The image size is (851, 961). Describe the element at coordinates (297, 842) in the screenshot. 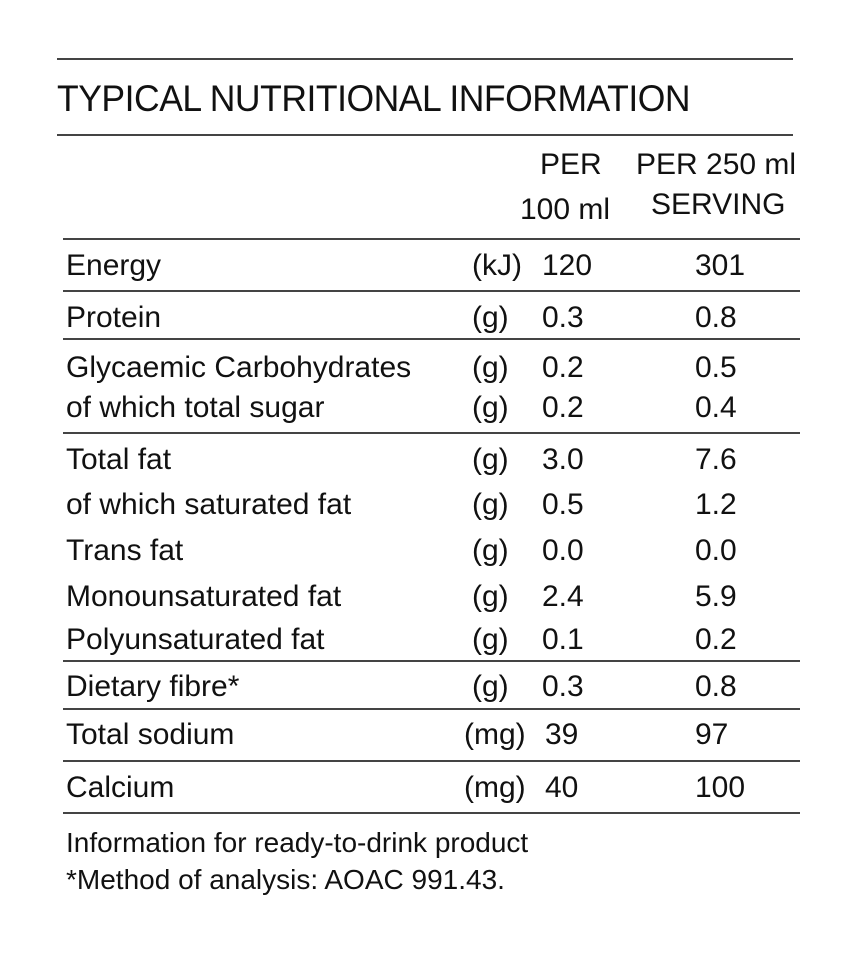

I see `footnote: Information for ready-to-drink product` at that location.